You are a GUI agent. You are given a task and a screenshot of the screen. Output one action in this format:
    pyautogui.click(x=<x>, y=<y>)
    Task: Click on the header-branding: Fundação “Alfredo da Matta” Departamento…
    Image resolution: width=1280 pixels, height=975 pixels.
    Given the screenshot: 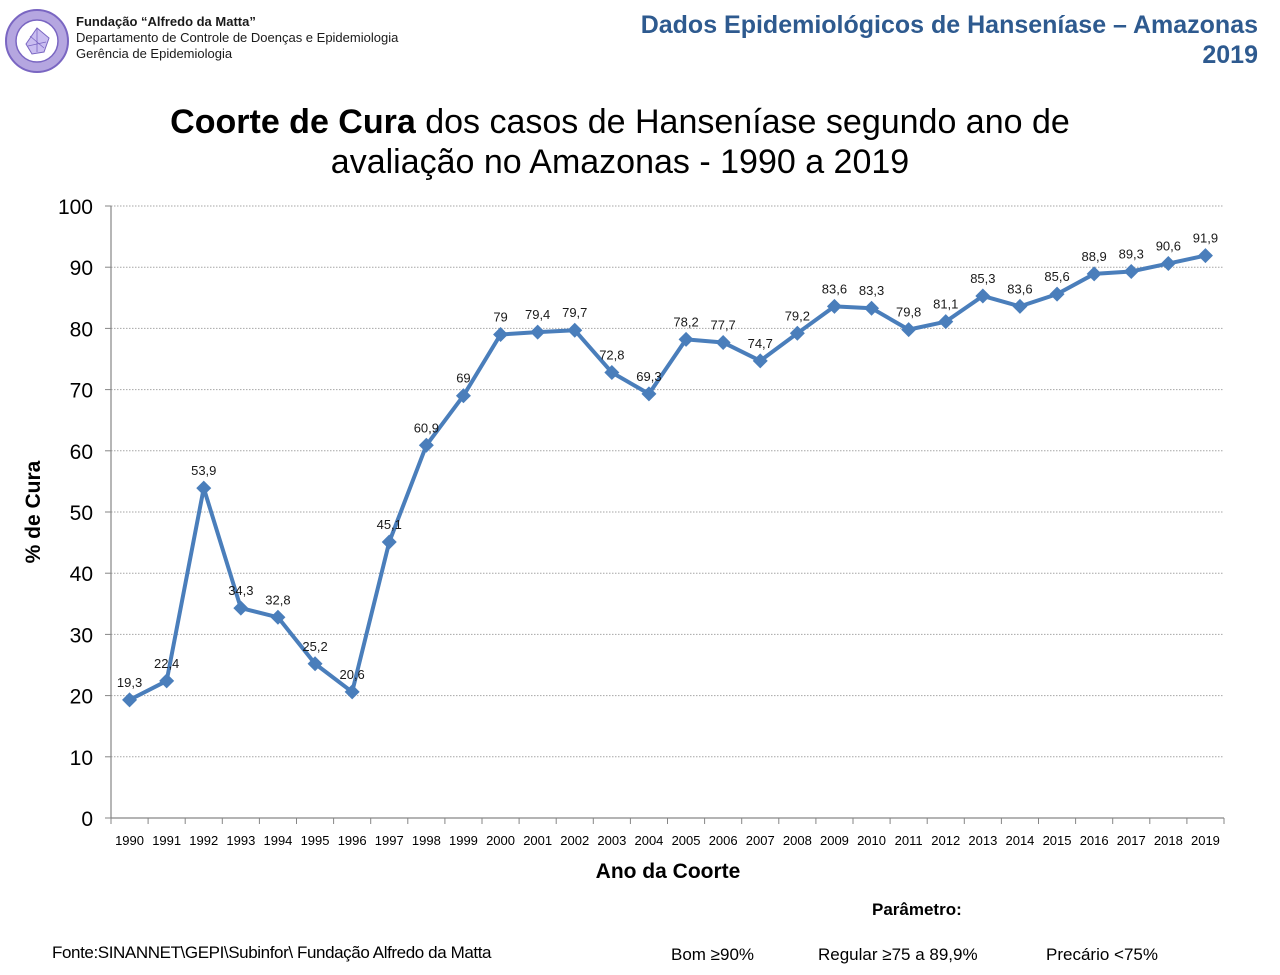 What is the action you would take?
    pyautogui.click(x=201, y=41)
    